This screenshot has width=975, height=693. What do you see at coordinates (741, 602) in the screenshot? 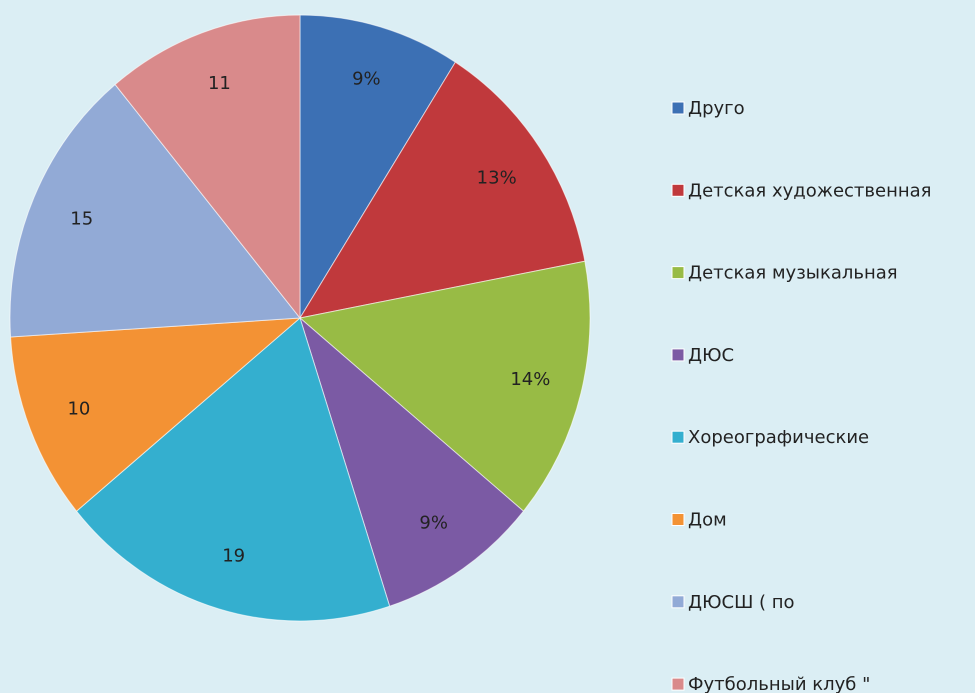
I see `legend-label: ДЮСШ ( по` at bounding box center [741, 602].